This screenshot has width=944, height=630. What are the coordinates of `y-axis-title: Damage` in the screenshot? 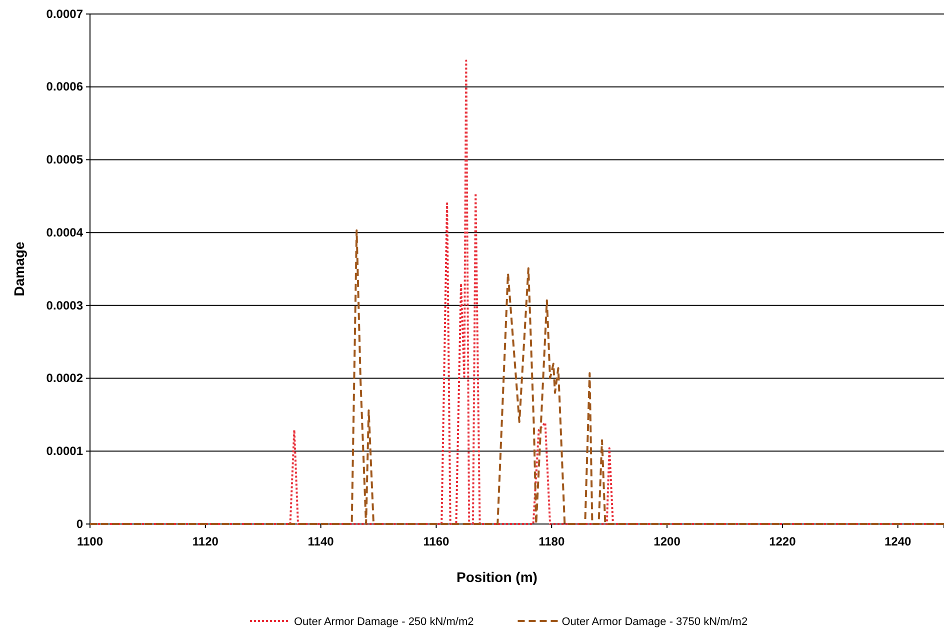 It's located at (19, 269).